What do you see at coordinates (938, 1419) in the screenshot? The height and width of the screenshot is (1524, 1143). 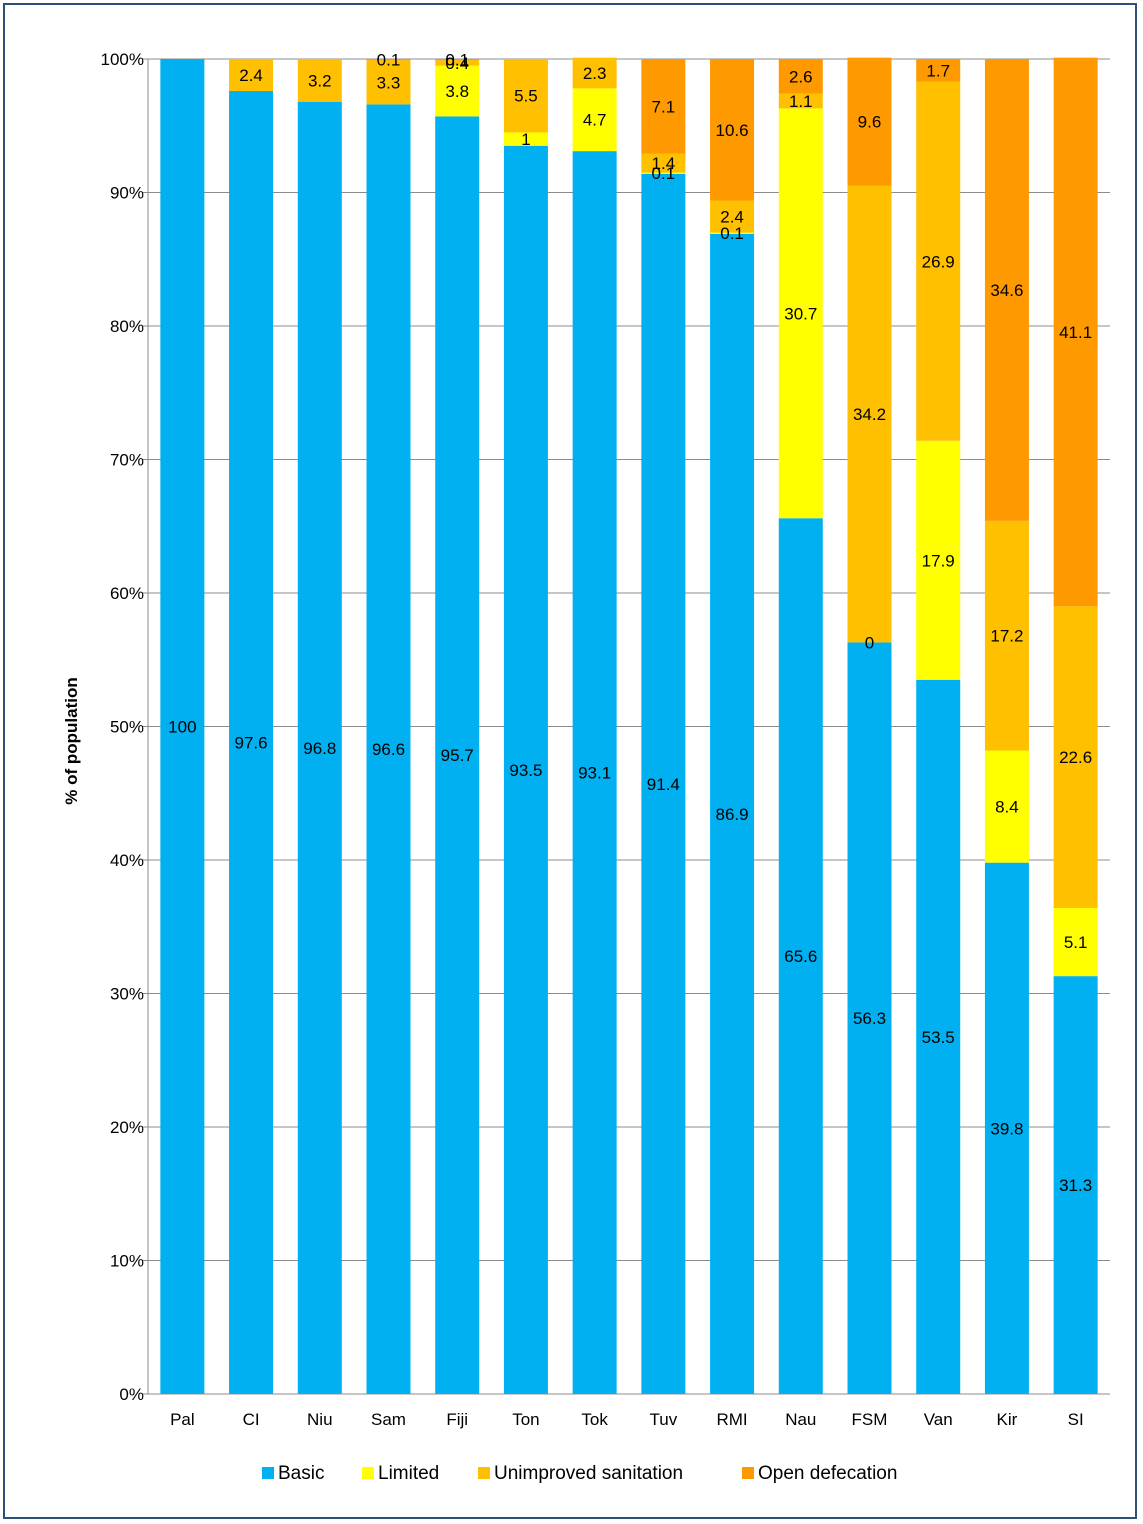 I see `x-tick-label: Van` at bounding box center [938, 1419].